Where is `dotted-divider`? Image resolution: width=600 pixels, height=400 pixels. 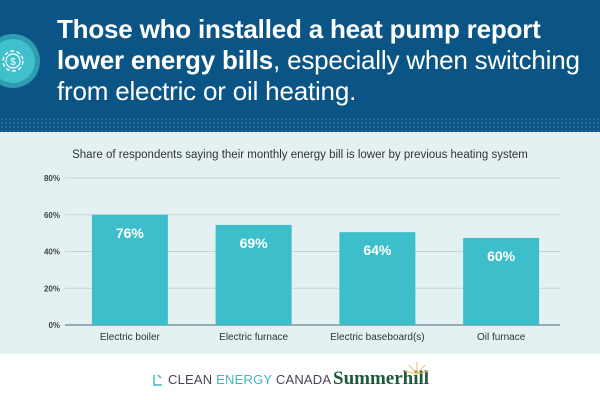
dotted-divider is located at coordinates (300, 124).